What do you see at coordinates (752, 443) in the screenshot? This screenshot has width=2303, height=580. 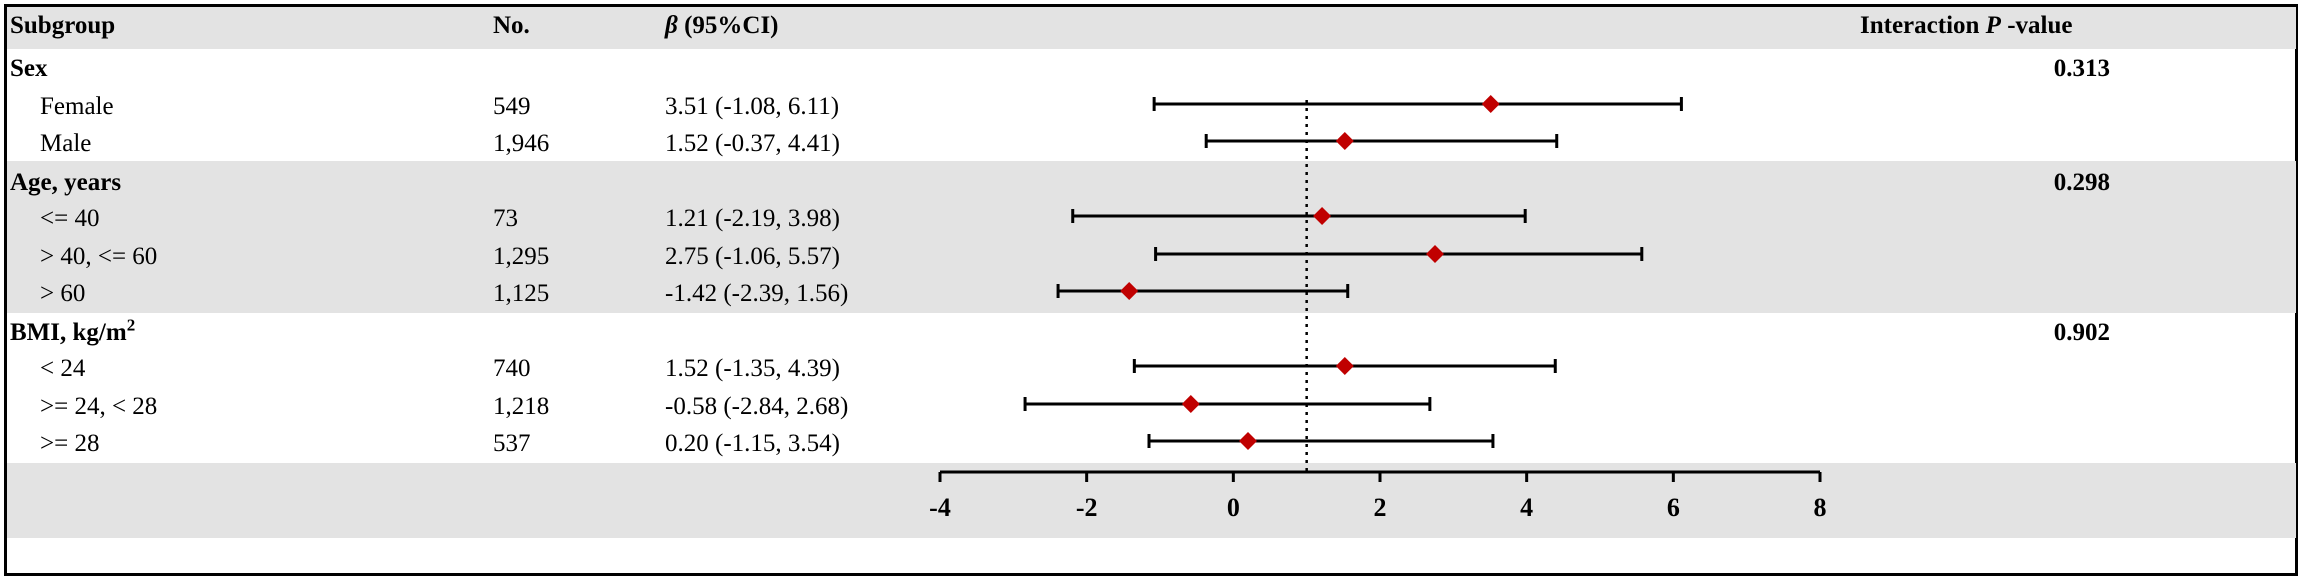 I see `row-ci: 0.20 (-1.15, 3.54)` at bounding box center [752, 443].